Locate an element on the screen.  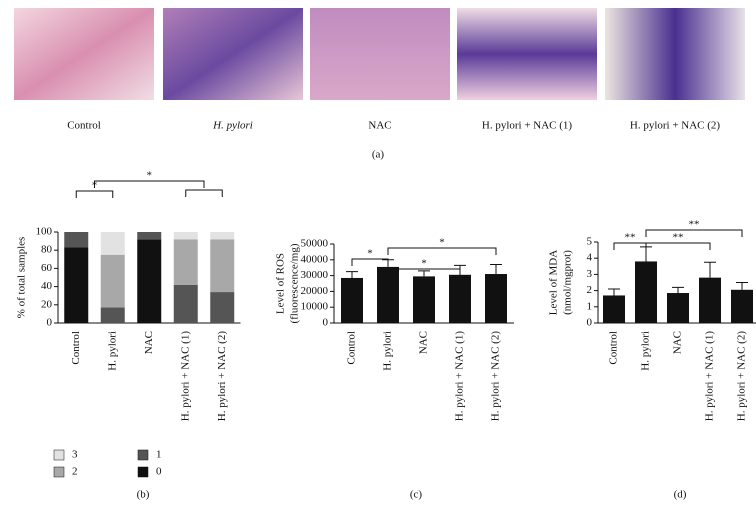
panel-label: (d) is located at coordinates (680, 495).